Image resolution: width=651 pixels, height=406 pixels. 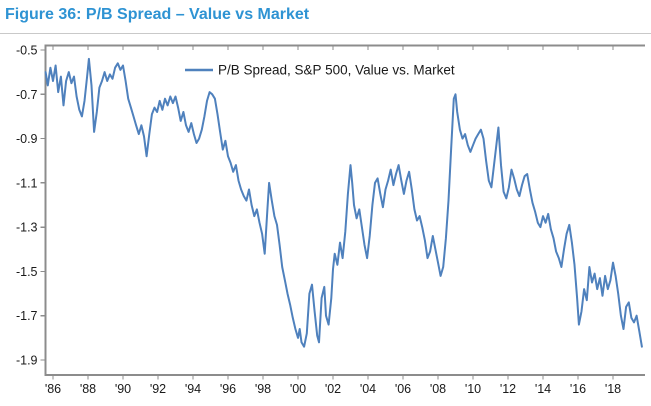 I want to click on x-tick-label: '94, so click(x=193, y=389).